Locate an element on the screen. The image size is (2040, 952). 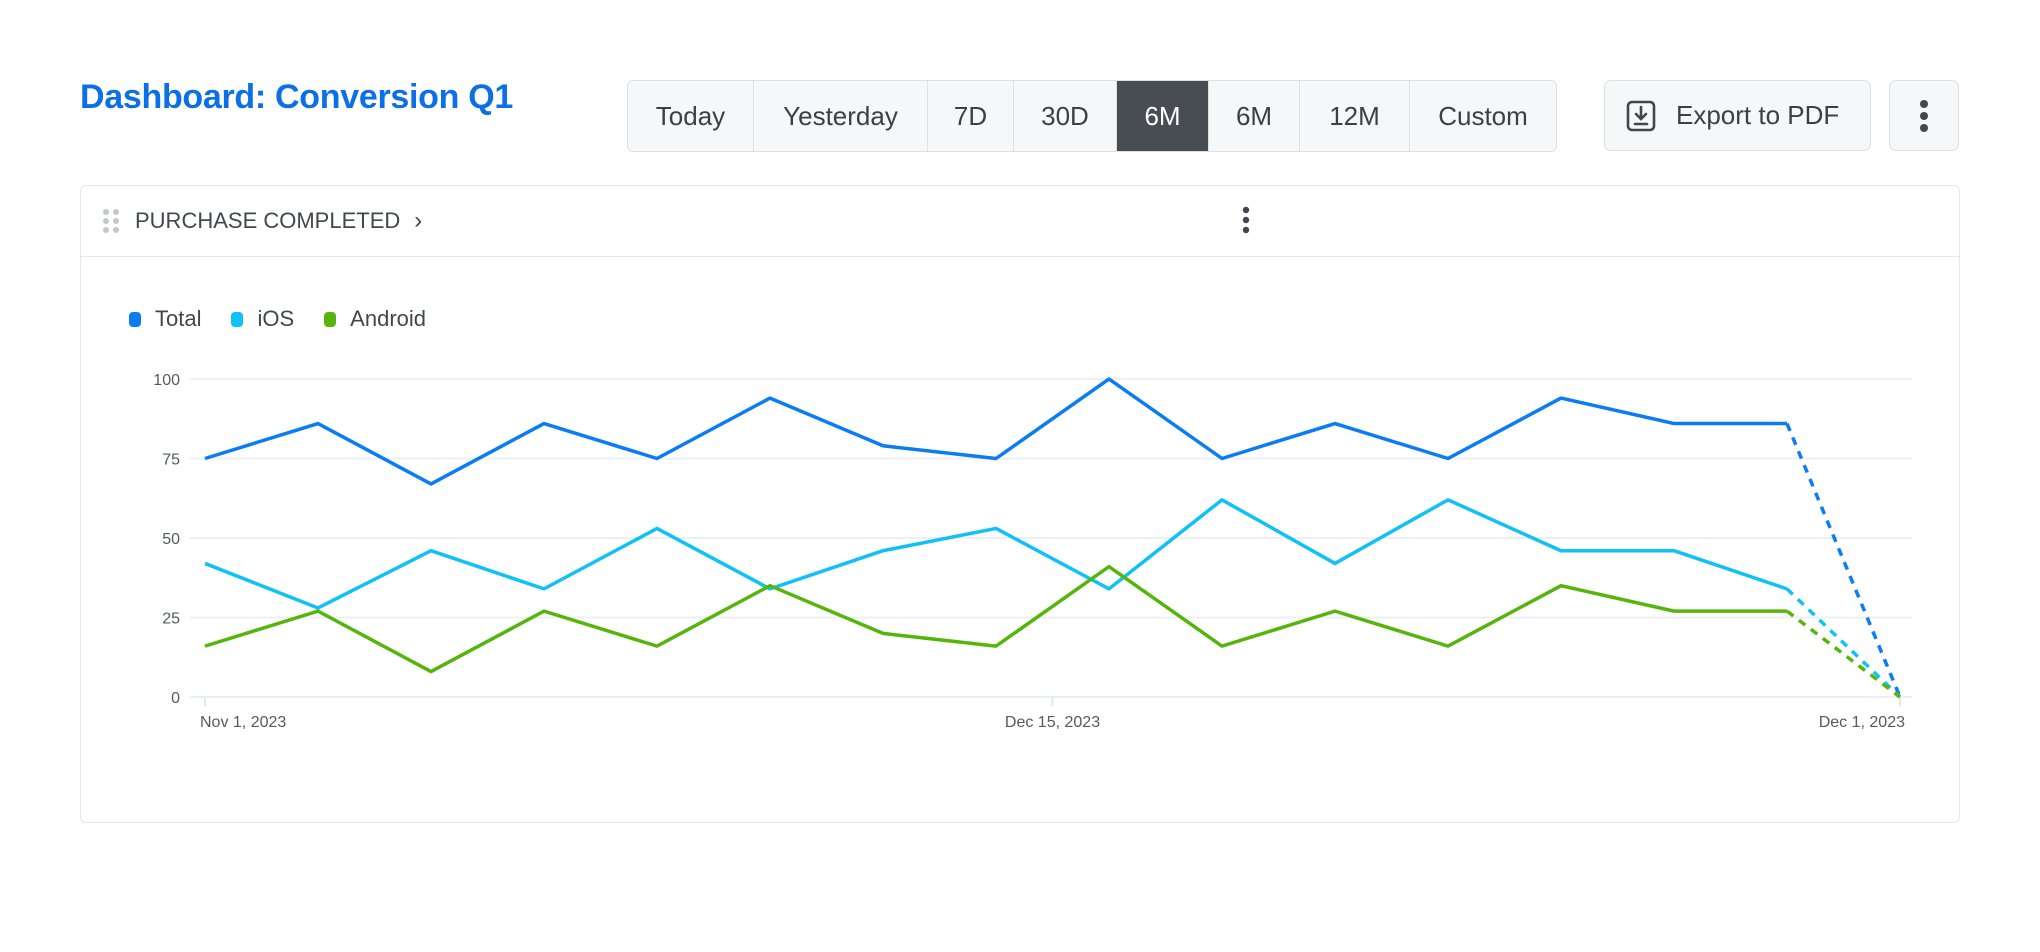
range-button-30d: 30D is located at coordinates (1065, 116).